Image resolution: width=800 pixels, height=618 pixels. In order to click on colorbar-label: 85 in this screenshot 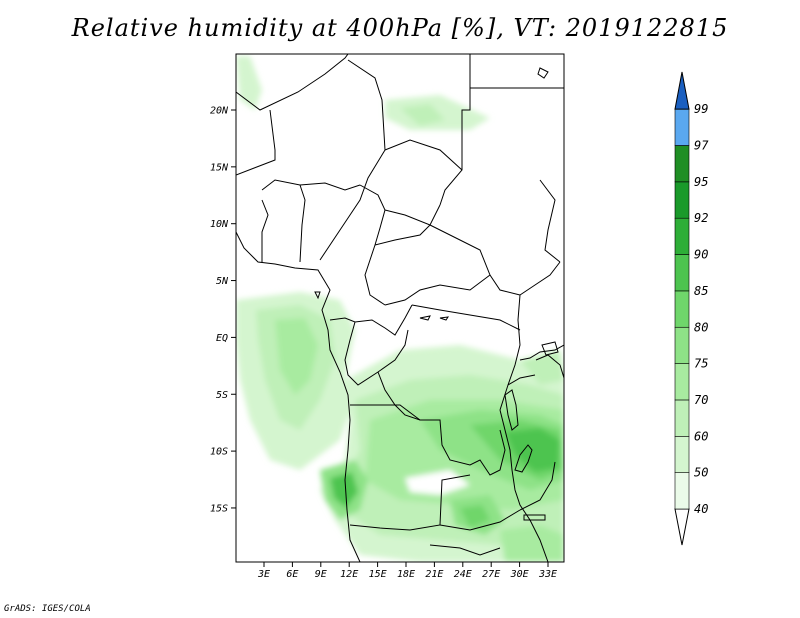, I will do `click(701, 291)`.